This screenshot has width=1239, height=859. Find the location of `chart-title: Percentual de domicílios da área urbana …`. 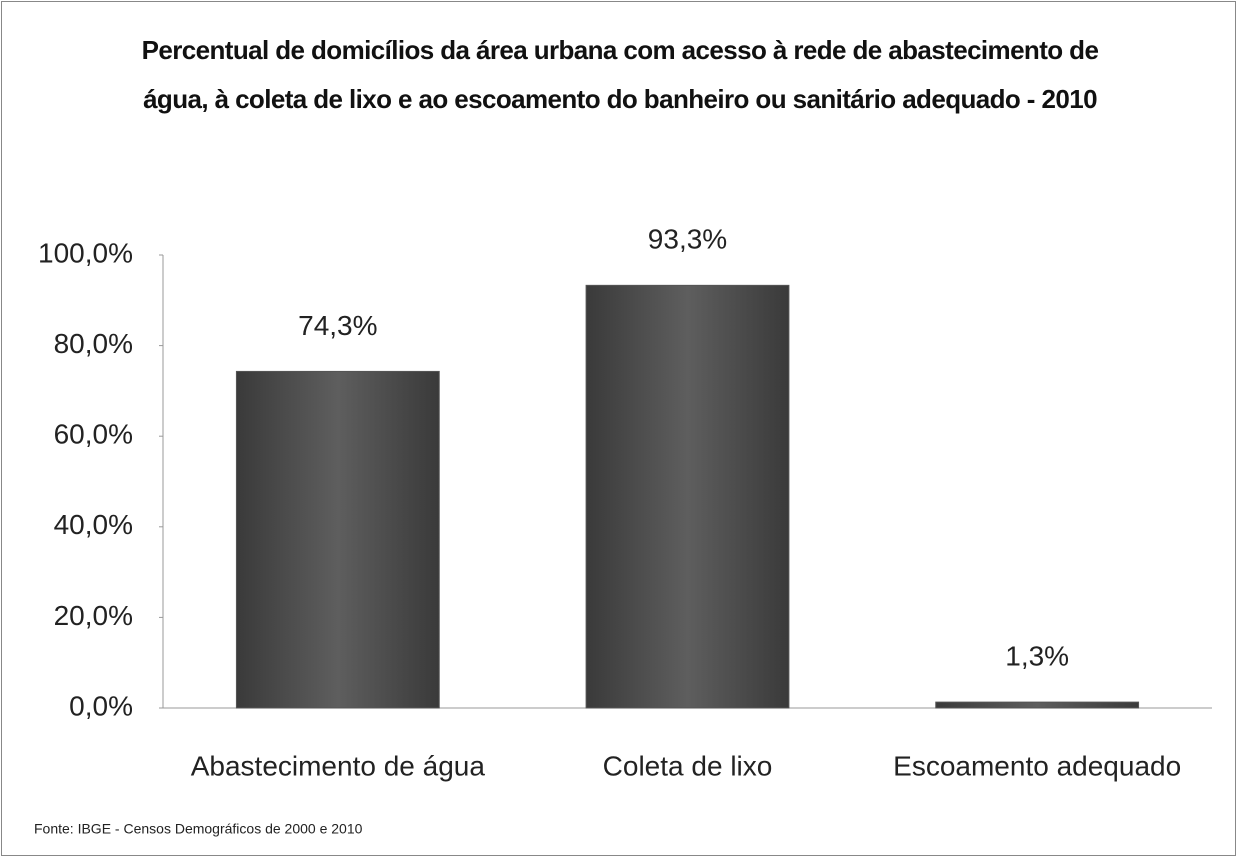

chart-title: Percentual de domicílios da área urbana … is located at coordinates (620, 74).